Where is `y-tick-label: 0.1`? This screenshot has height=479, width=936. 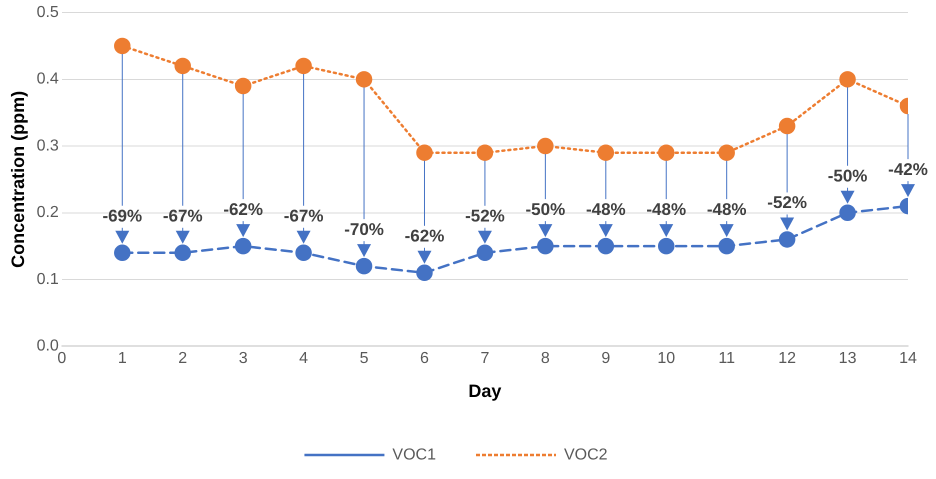
y-tick-label: 0.1 is located at coordinates (47, 279).